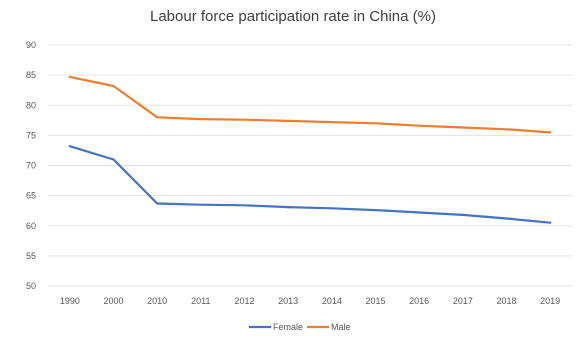  I want to click on y-axis-ticks: 50 55 60 65 70 75 80 85 90, so click(31, 165).